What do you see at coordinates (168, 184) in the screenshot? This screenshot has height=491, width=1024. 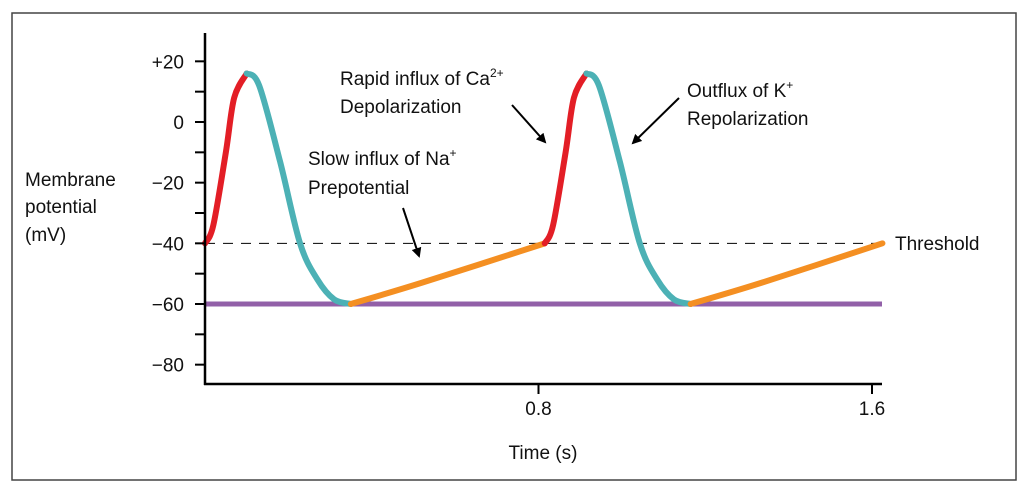 I see `y-tick-label: −20` at bounding box center [168, 184].